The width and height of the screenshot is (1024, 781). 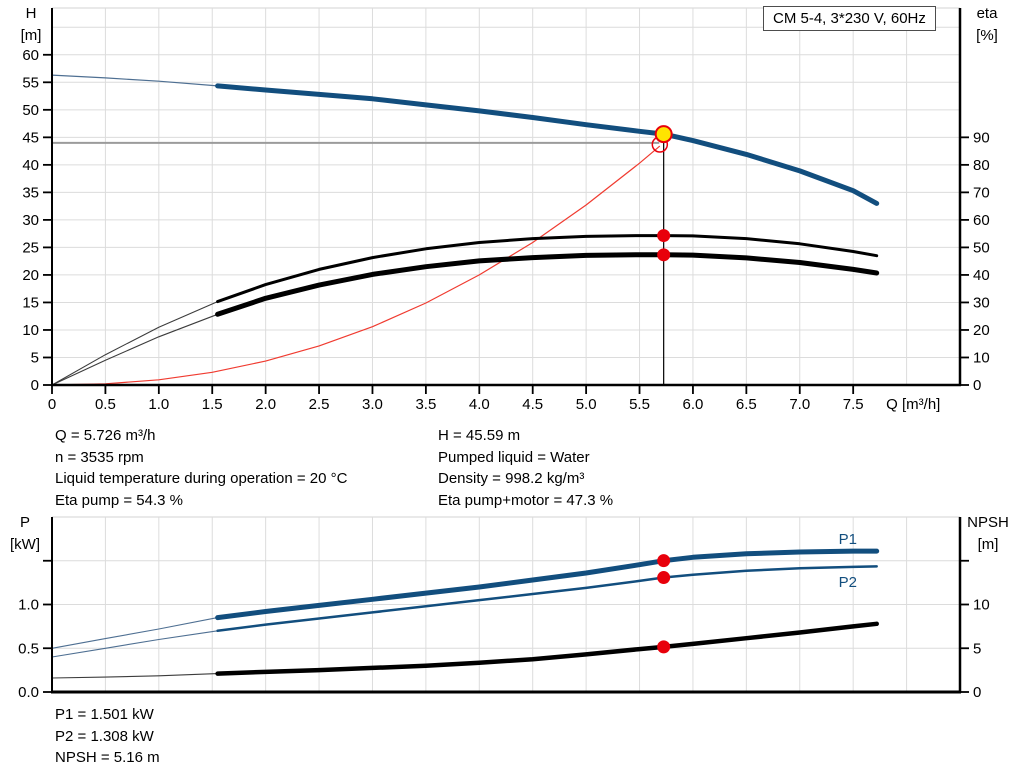 What do you see at coordinates (464, 611) in the screenshot?
I see `p2-curve` at bounding box center [464, 611].